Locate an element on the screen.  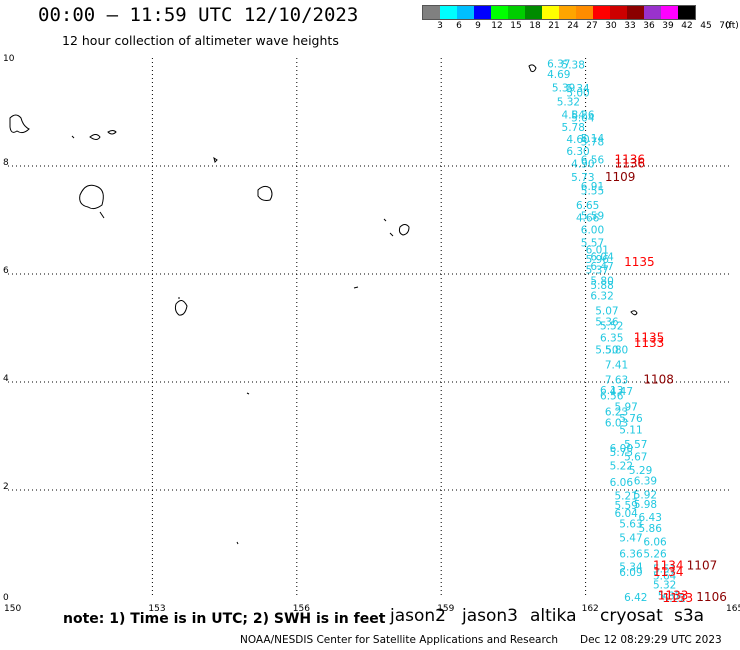
pass-id-label: 1107 is located at coordinates (702, 566).